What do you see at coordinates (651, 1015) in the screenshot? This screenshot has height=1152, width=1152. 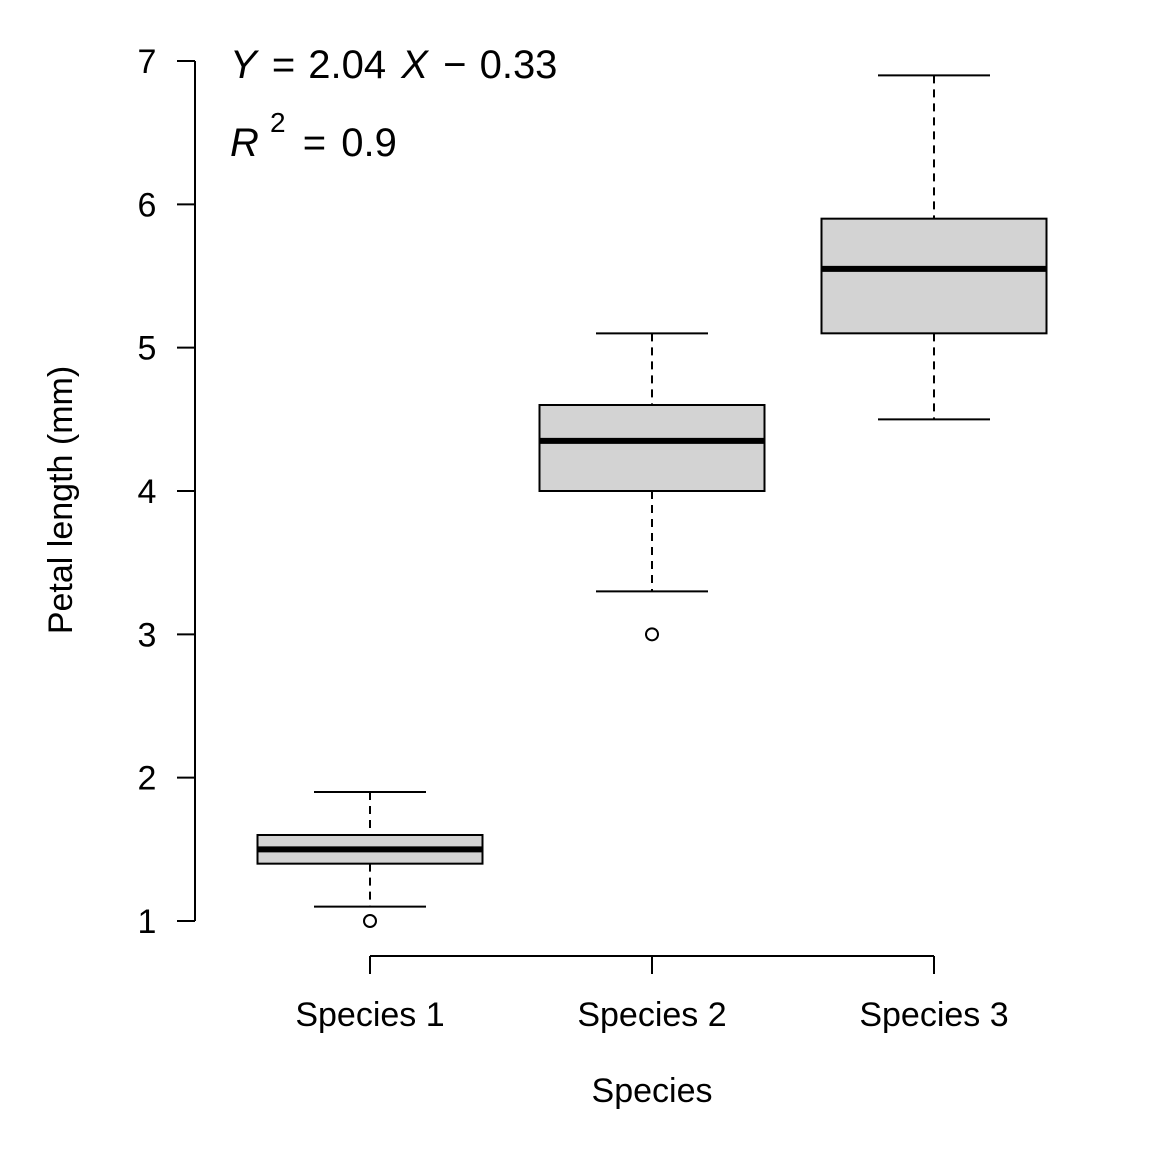 I see `x-tick-label: Species 2` at bounding box center [651, 1015].